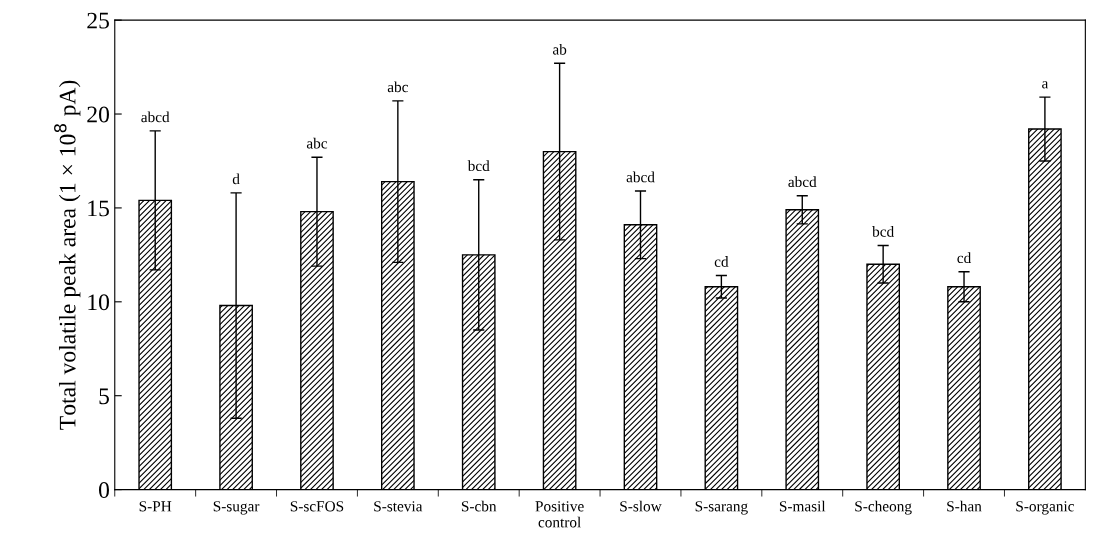 The width and height of the screenshot is (1093, 544). Describe the element at coordinates (98, 208) in the screenshot. I see `y-tick-label: 15` at that location.